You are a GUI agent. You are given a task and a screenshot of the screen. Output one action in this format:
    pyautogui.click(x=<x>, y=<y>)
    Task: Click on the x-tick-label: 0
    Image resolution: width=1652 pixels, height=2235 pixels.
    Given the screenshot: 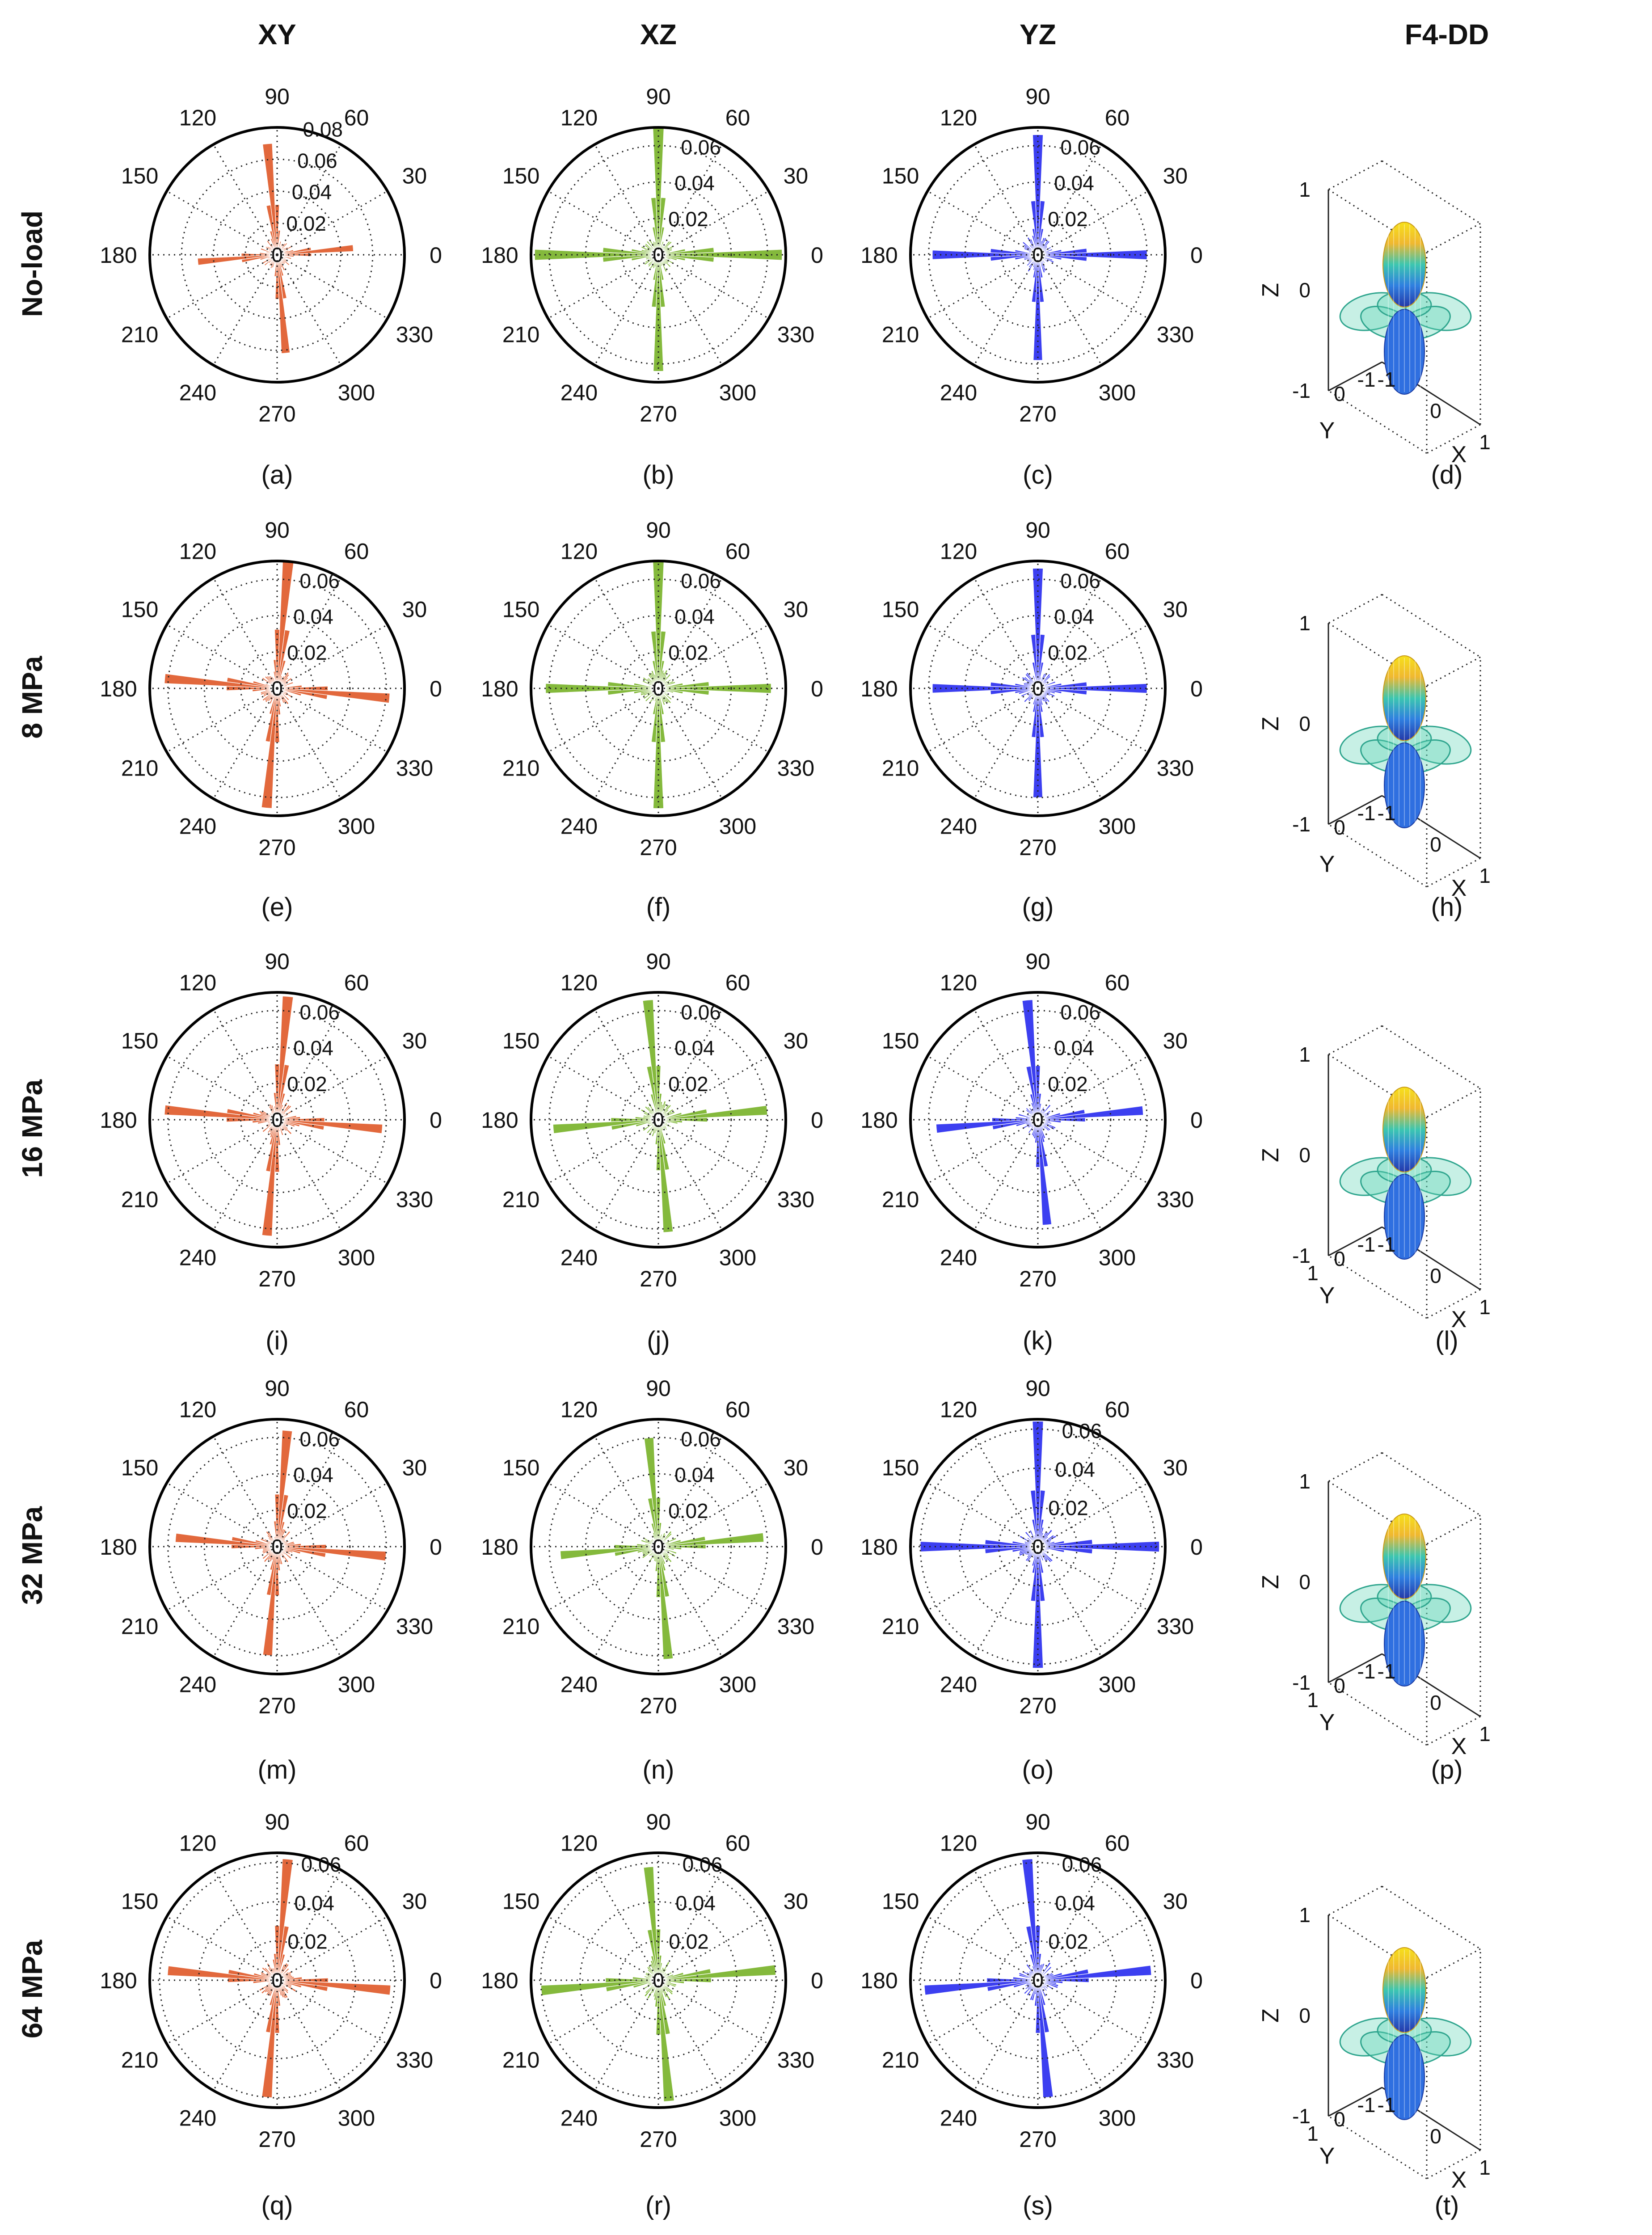 What is the action you would take?
    pyautogui.click(x=1435, y=845)
    